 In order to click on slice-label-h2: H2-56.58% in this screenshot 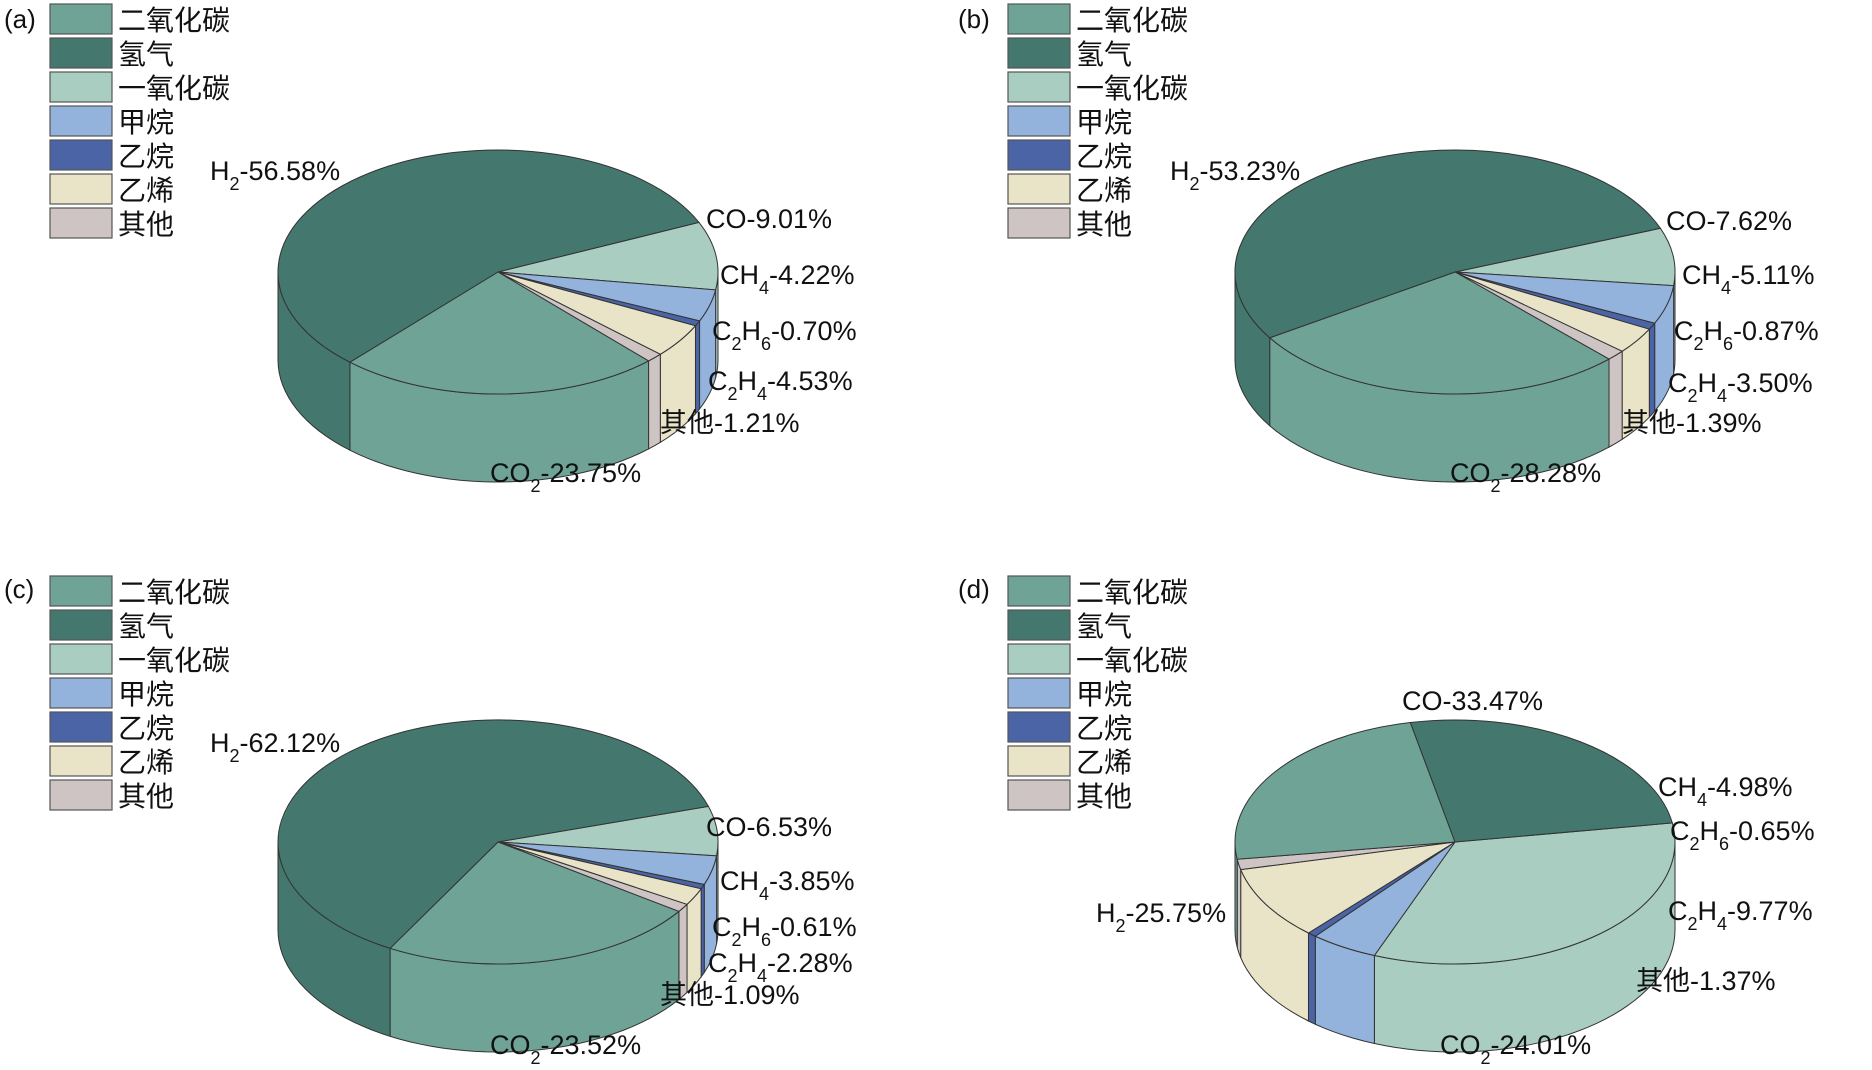, I will do `click(275, 175)`.